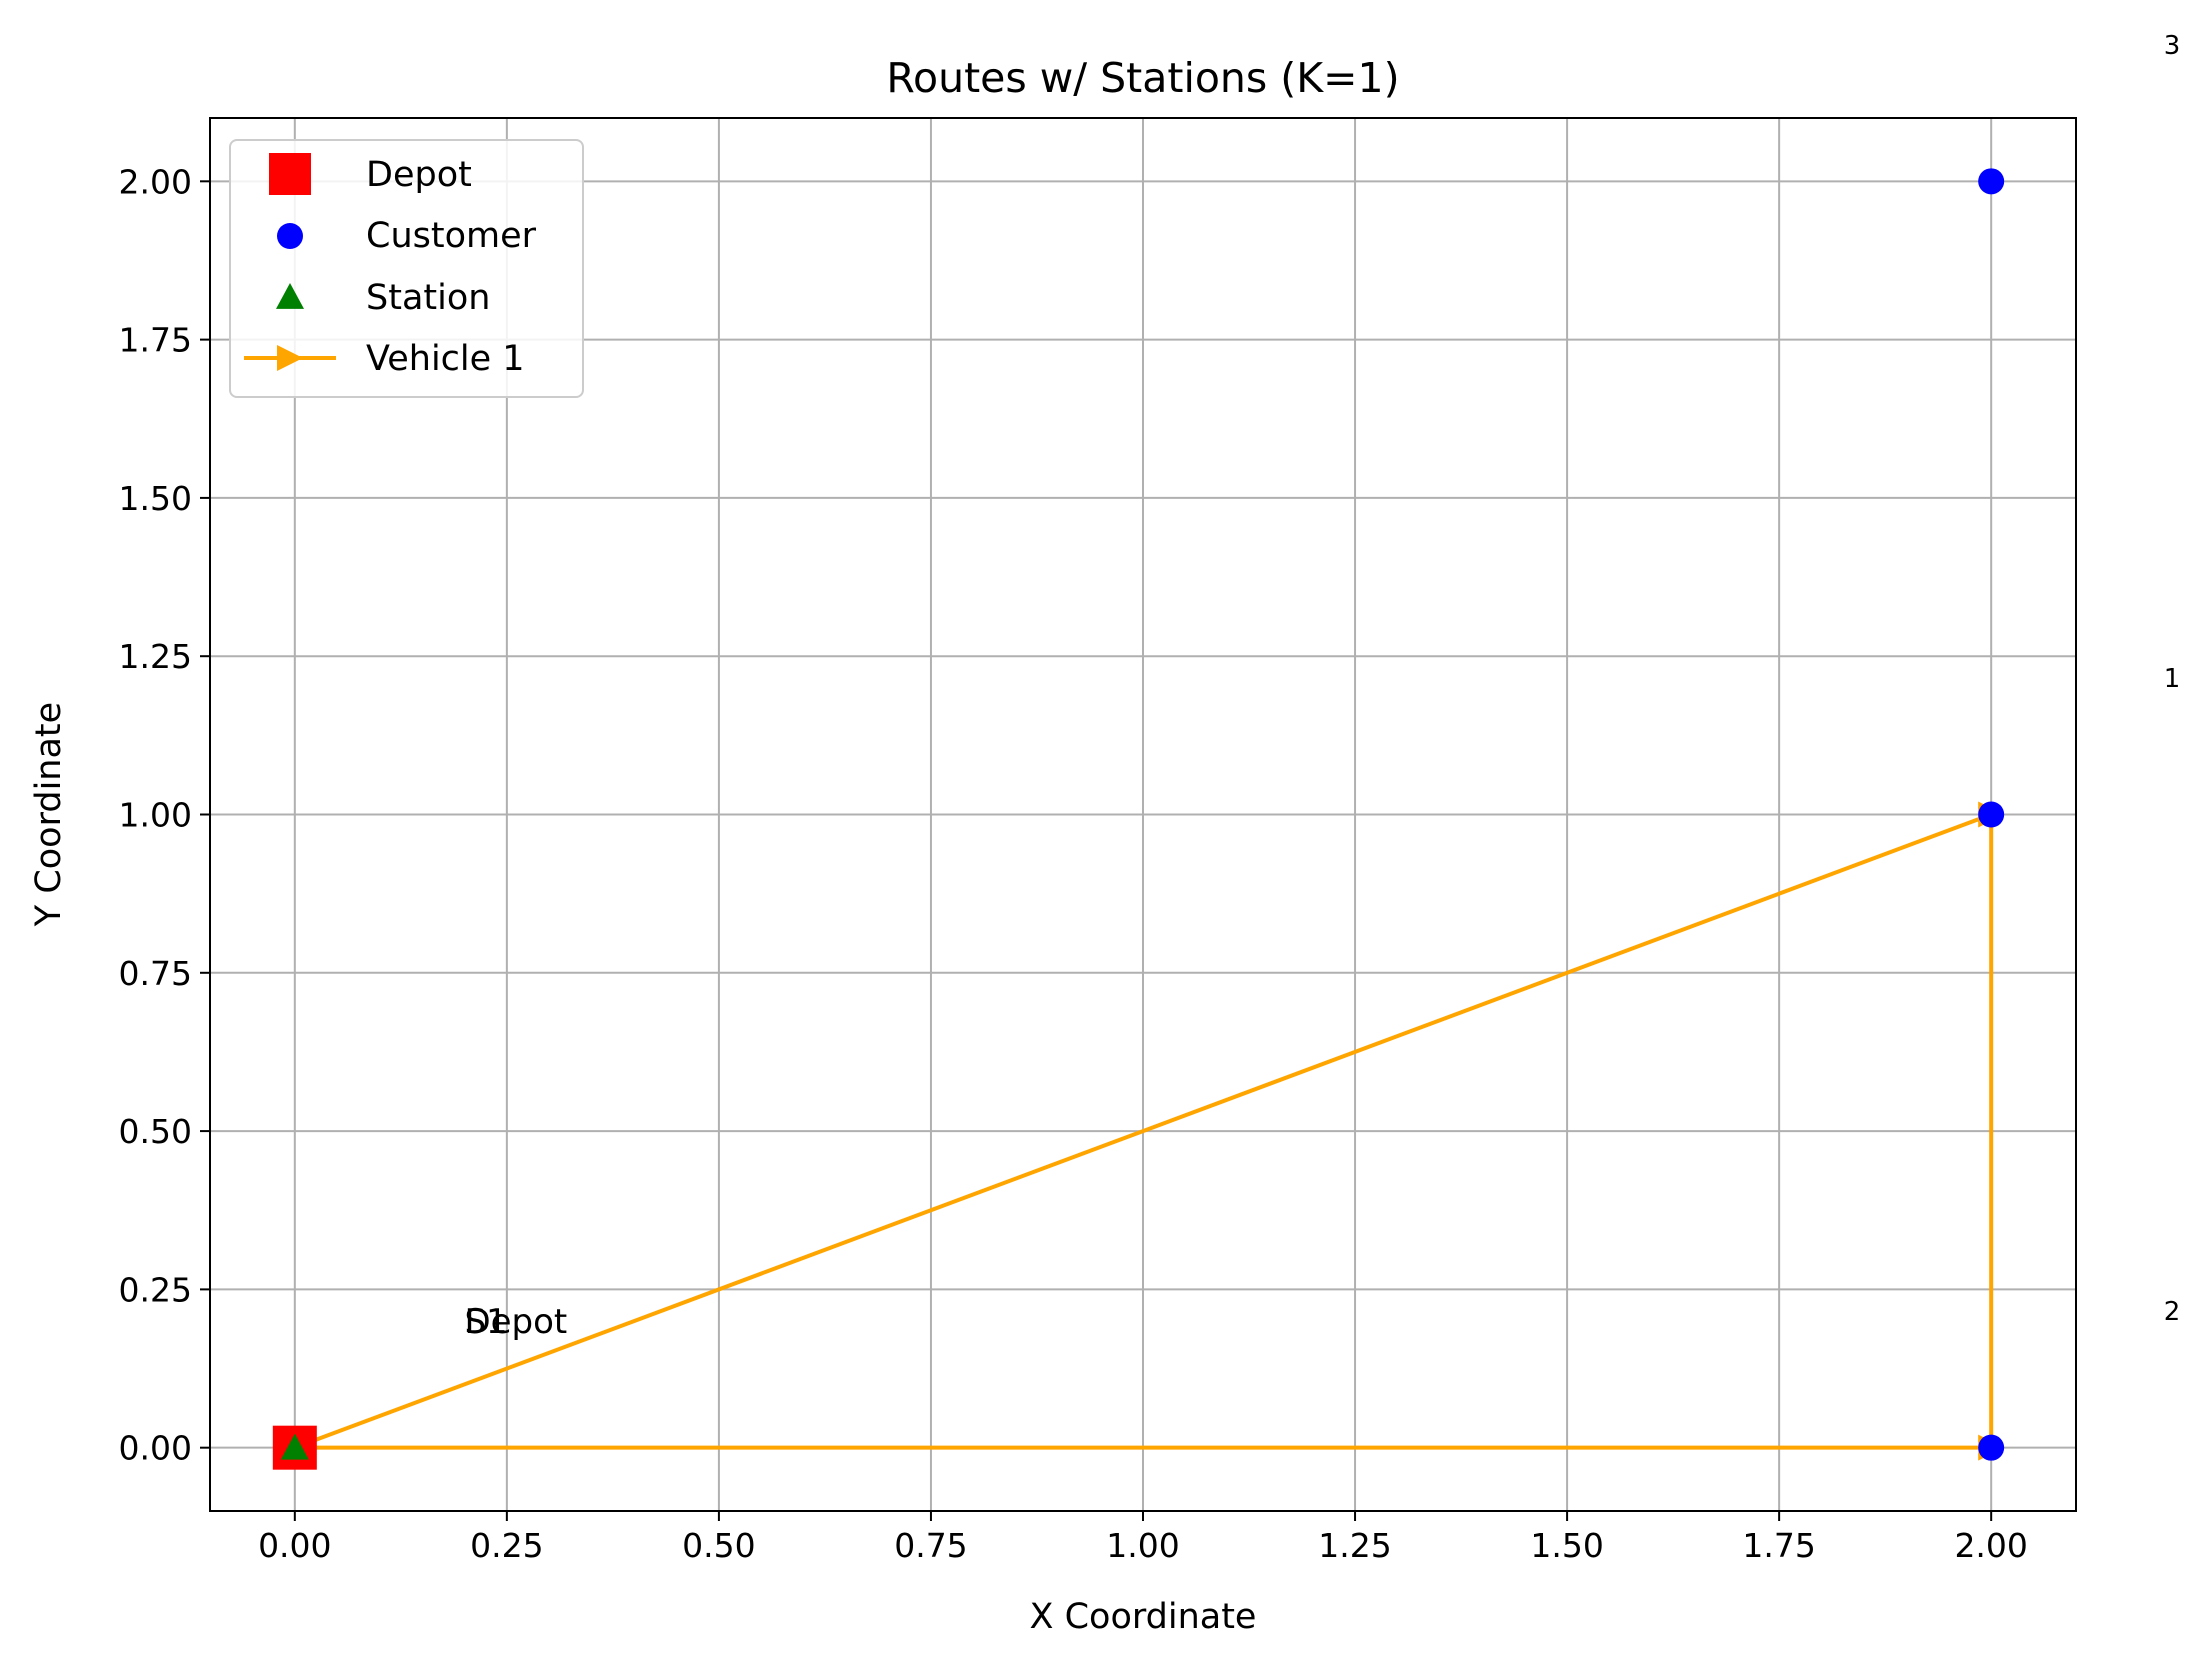 The width and height of the screenshot is (2204, 1660). I want to click on x-tick-label: 1.50, so click(1566, 1545).